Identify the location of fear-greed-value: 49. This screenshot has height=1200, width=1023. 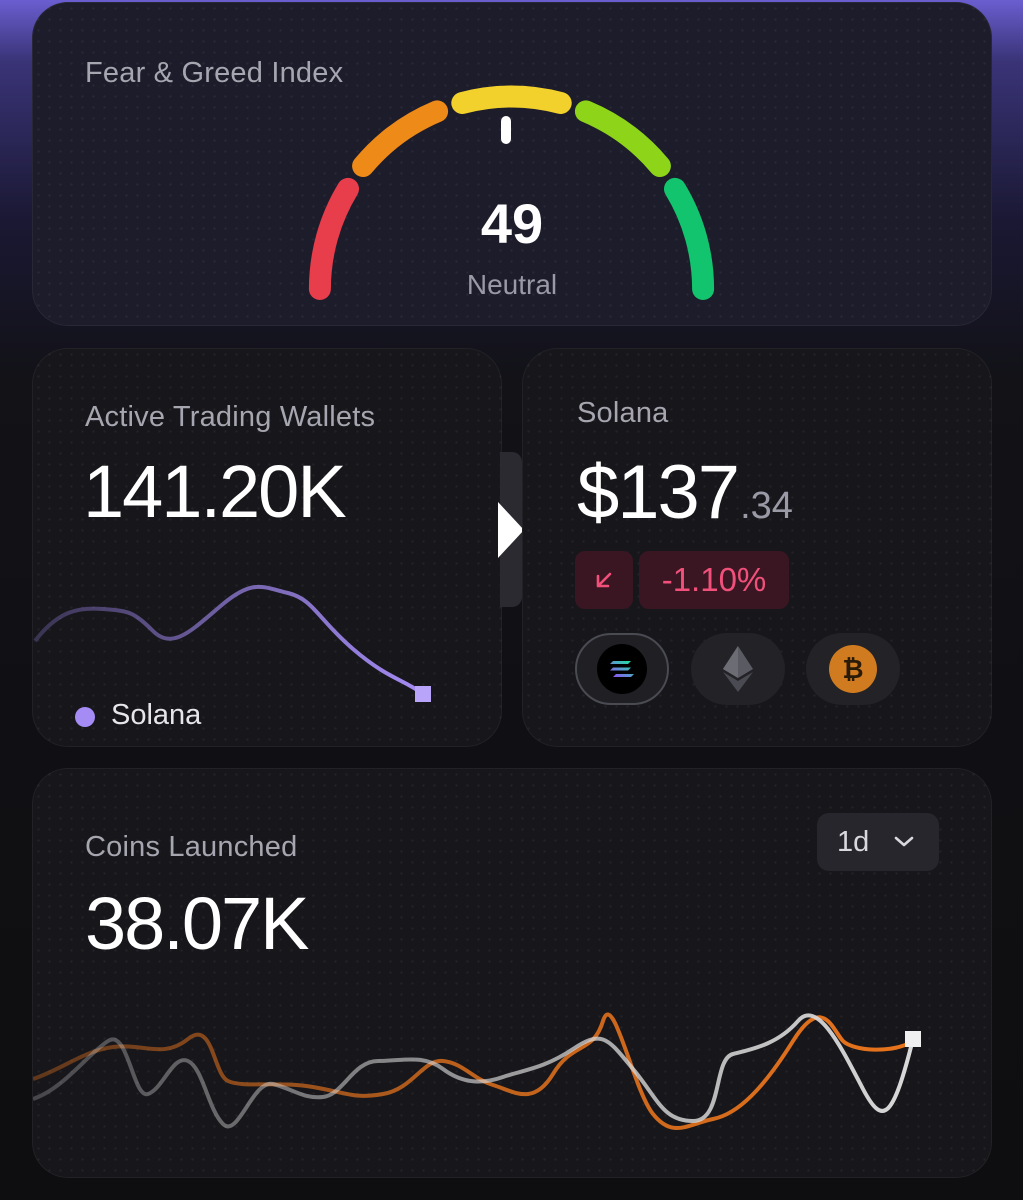
(512, 223).